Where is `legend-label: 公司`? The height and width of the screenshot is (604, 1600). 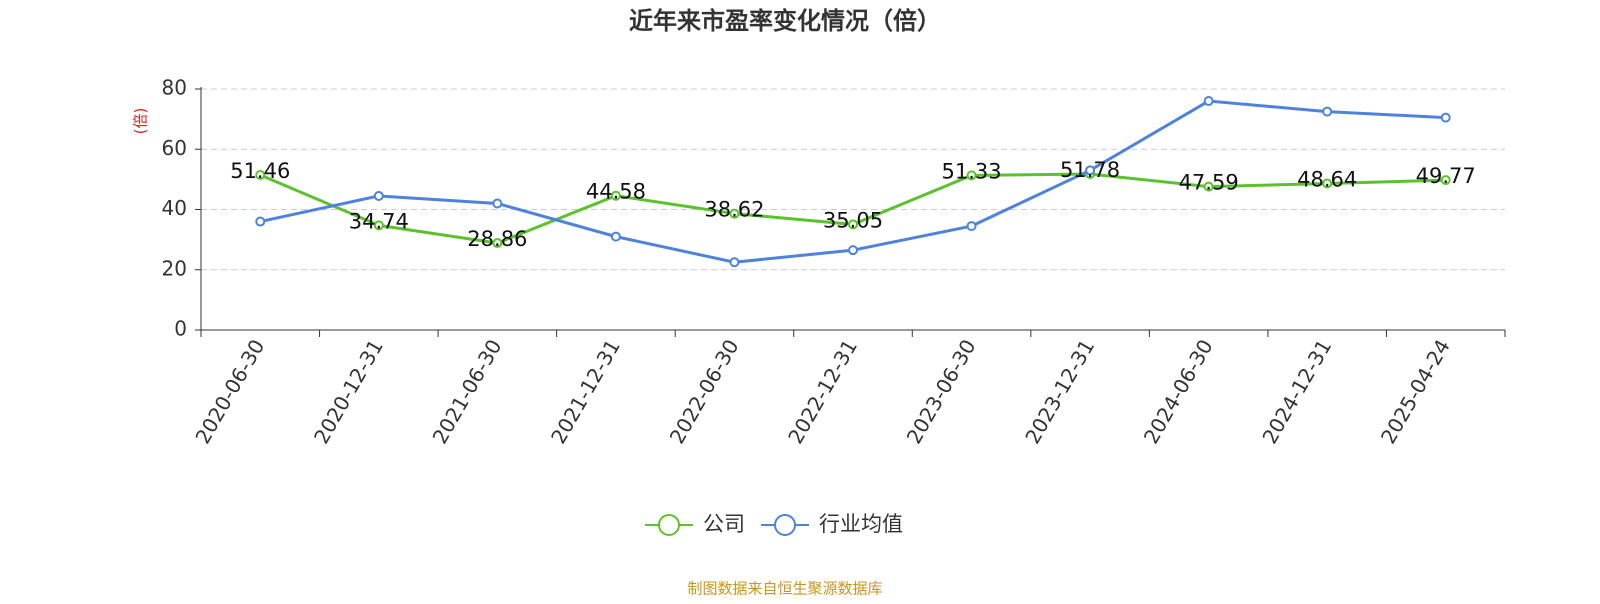 legend-label: 公司 is located at coordinates (724, 524).